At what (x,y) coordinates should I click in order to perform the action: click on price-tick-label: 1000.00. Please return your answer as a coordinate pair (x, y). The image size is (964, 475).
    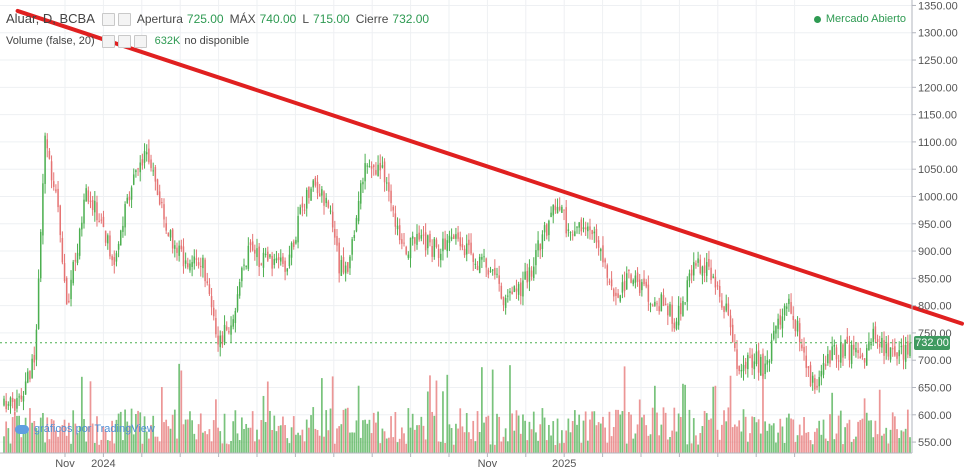
    Looking at the image, I should click on (938, 197).